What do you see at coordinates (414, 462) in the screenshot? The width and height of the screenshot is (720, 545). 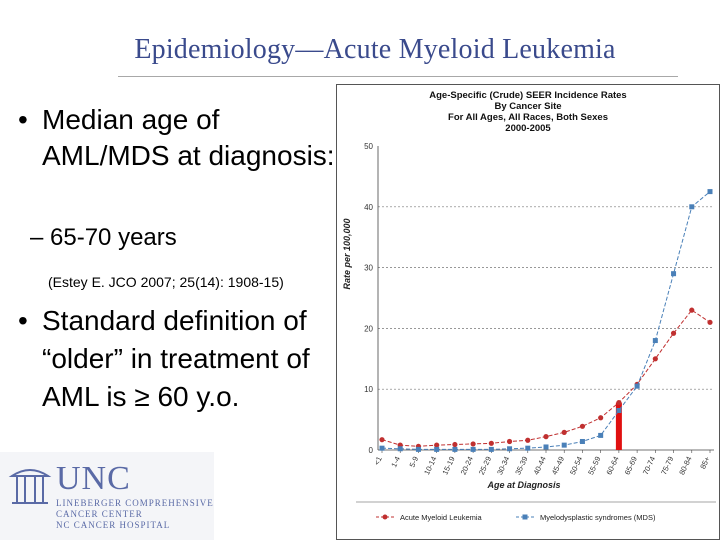 I see `x-tick-label: 5-9` at bounding box center [414, 462].